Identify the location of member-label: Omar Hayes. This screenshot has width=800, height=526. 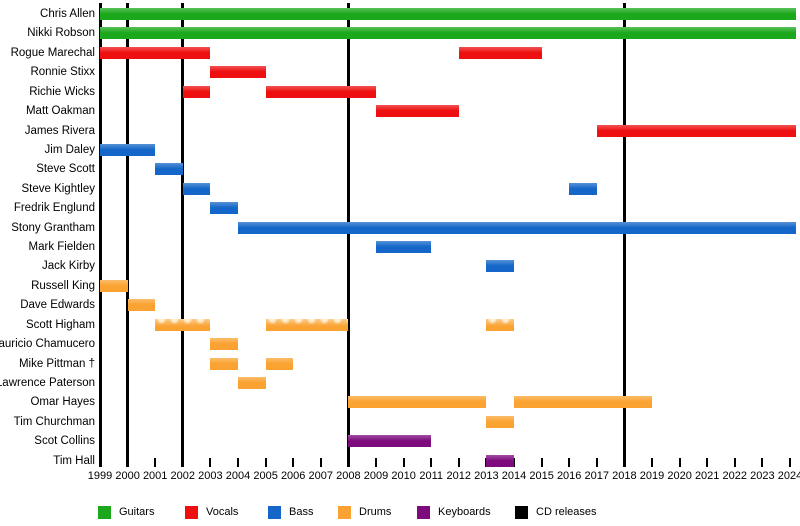
(47, 402).